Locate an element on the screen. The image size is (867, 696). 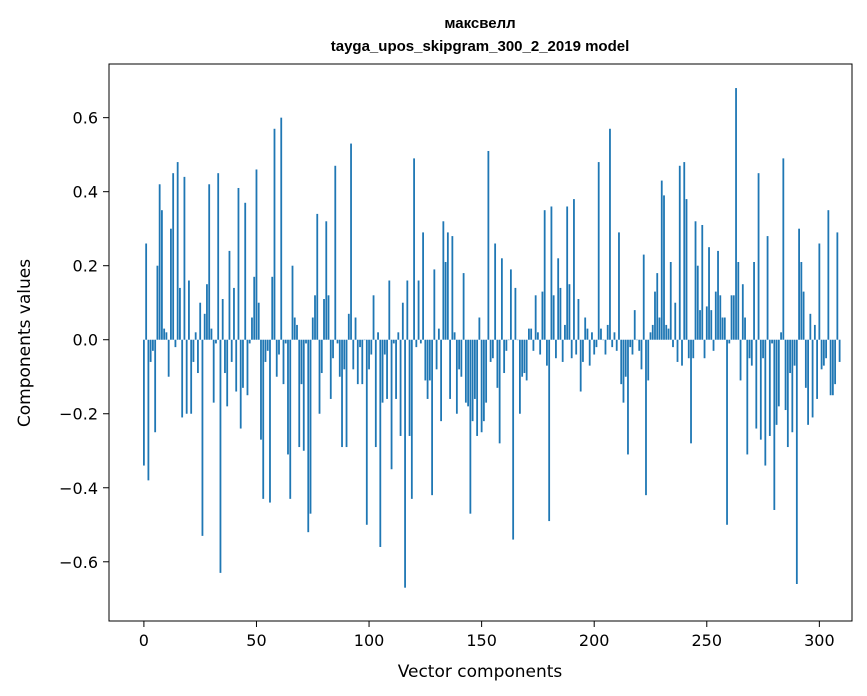
x-tick-label: 300 is located at coordinates (819, 640).